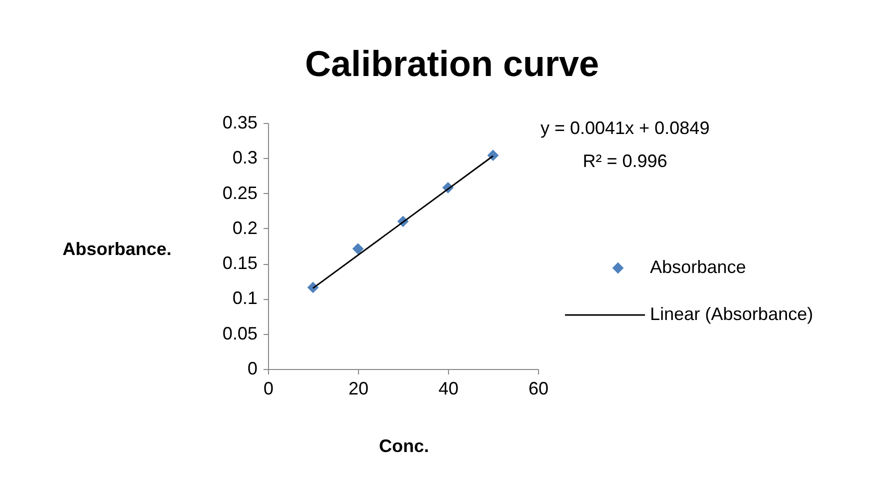 This screenshot has height=486, width=880. What do you see at coordinates (268, 388) in the screenshot?
I see `x-tick-label: 0` at bounding box center [268, 388].